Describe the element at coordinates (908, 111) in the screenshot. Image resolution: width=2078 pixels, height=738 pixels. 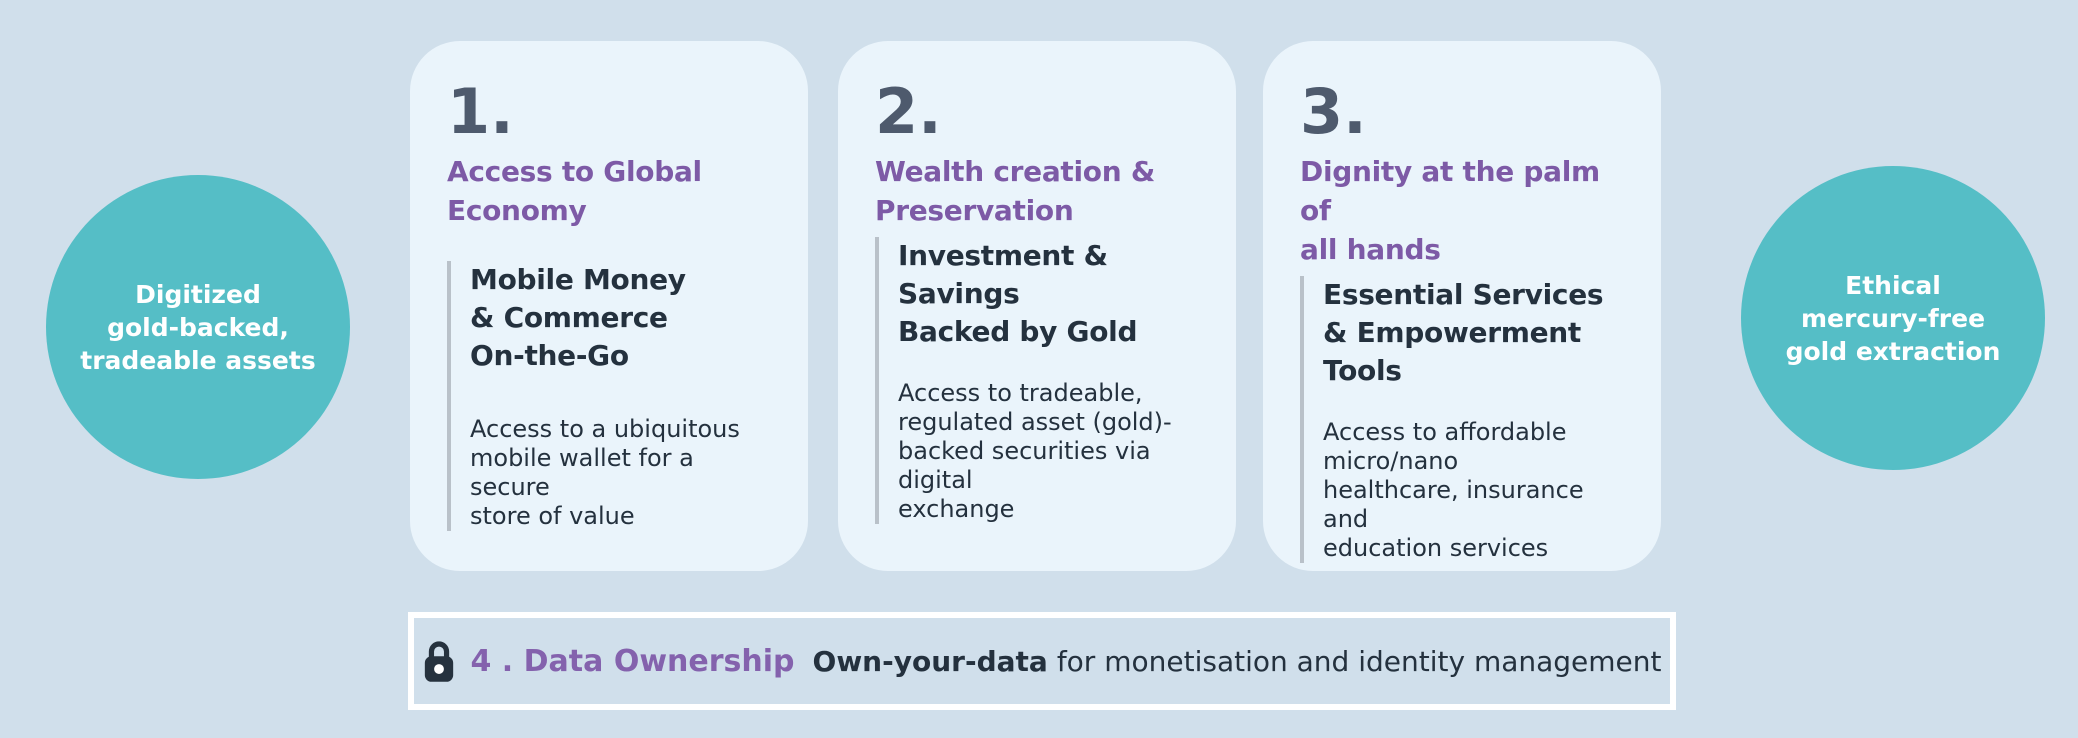
I see `card-number: 2.` at that location.